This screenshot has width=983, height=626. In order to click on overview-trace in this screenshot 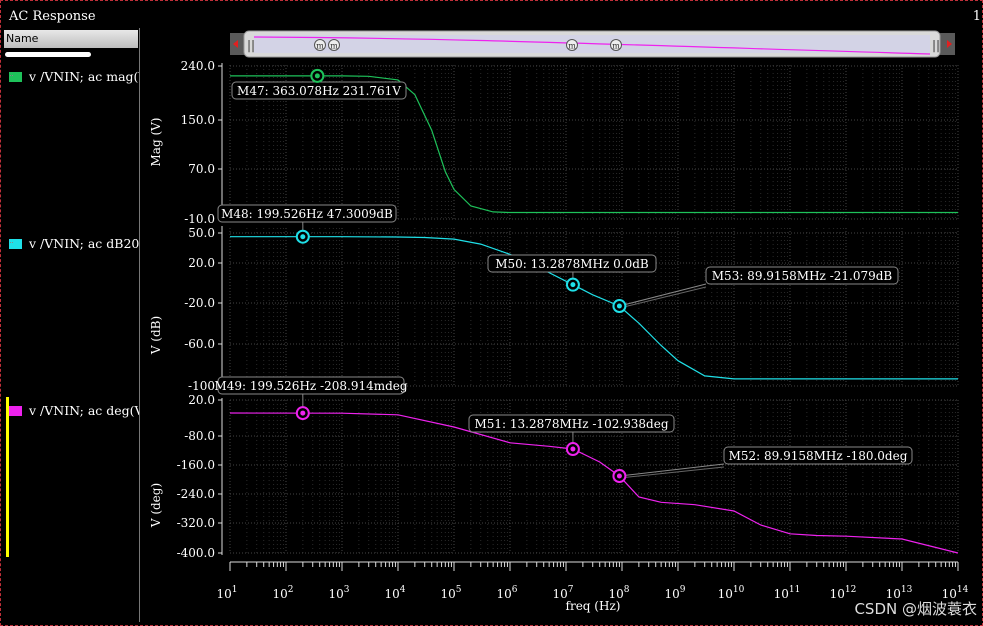, I will do `click(592, 45)`.